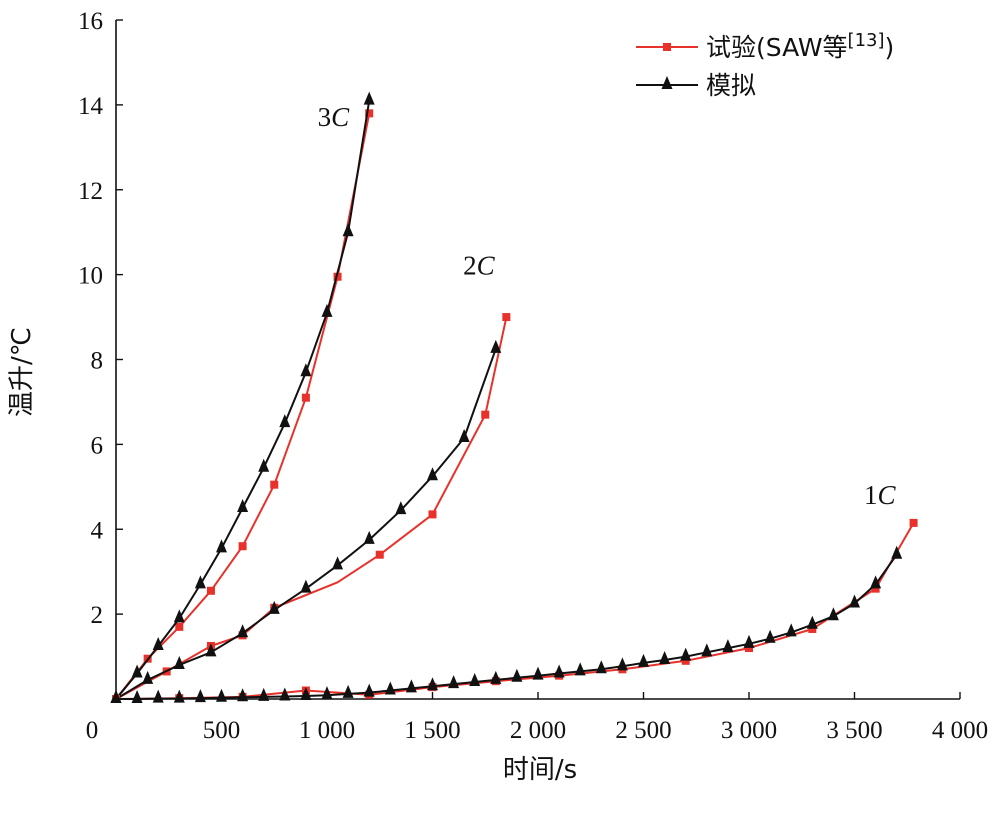 This screenshot has height=813, width=1000. I want to click on x-tick-label: 1 500, so click(432, 730).